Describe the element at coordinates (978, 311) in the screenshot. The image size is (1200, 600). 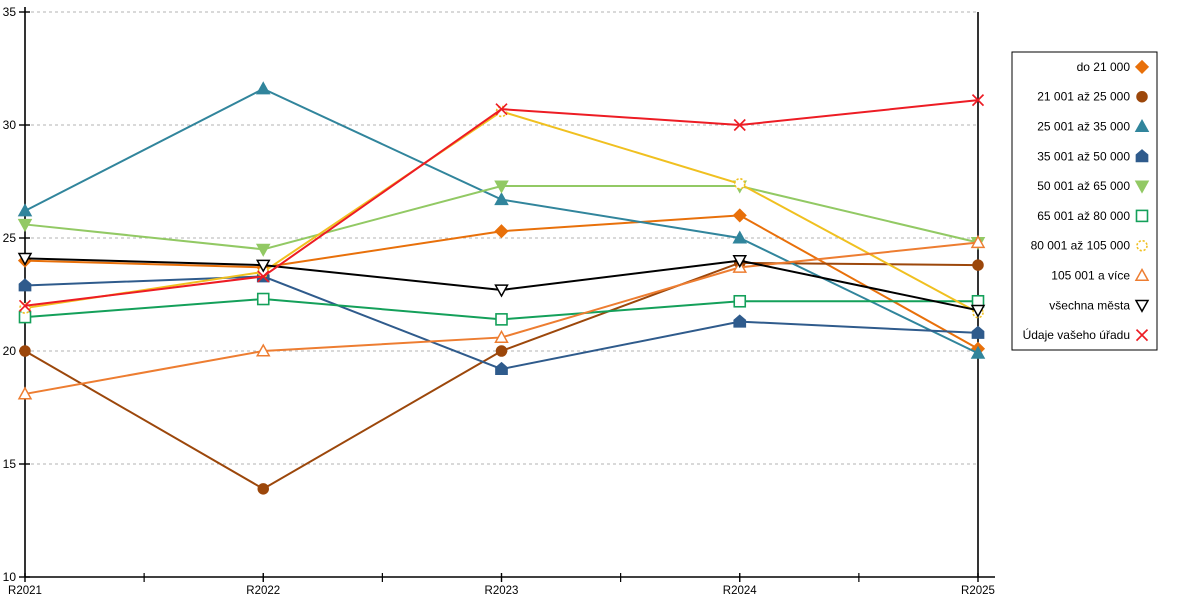
I see `marker-triangle-down-s8-p4` at that location.